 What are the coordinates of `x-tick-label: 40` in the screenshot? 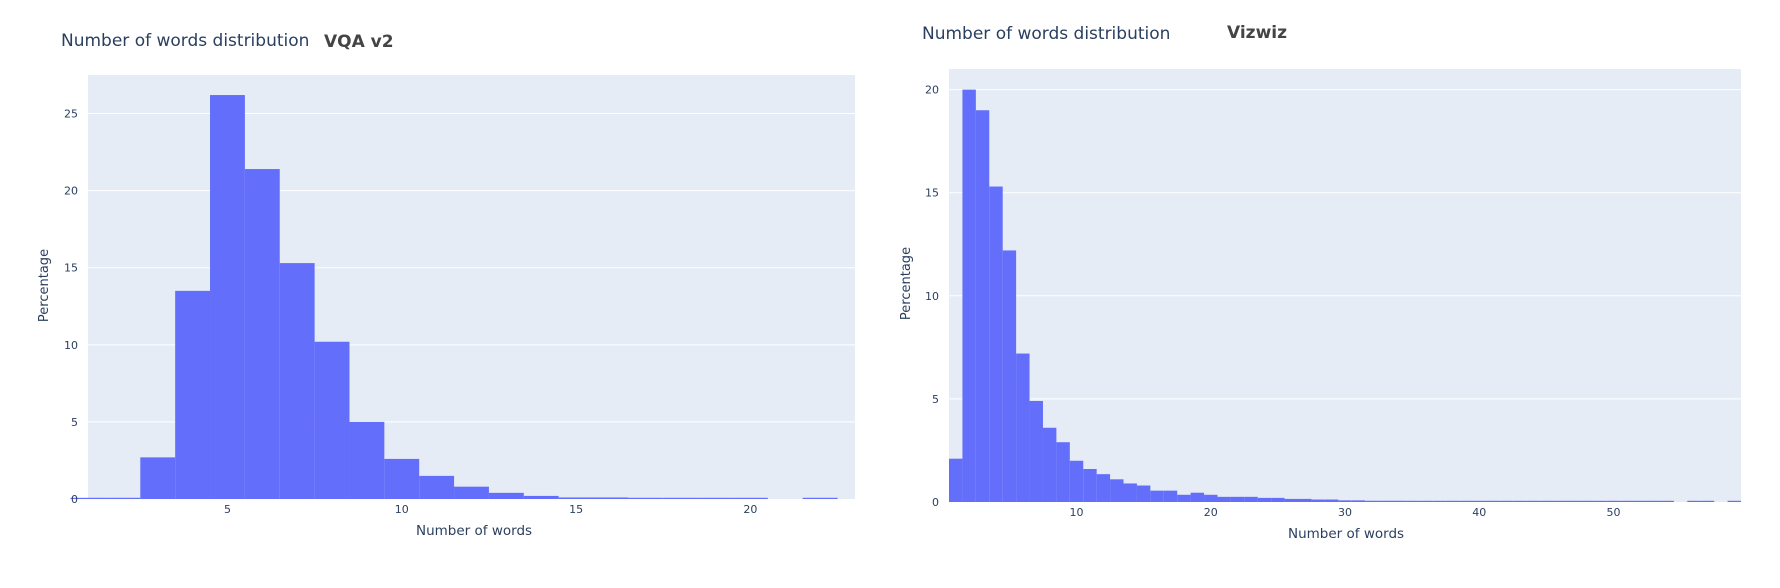 It's located at (1479, 512).